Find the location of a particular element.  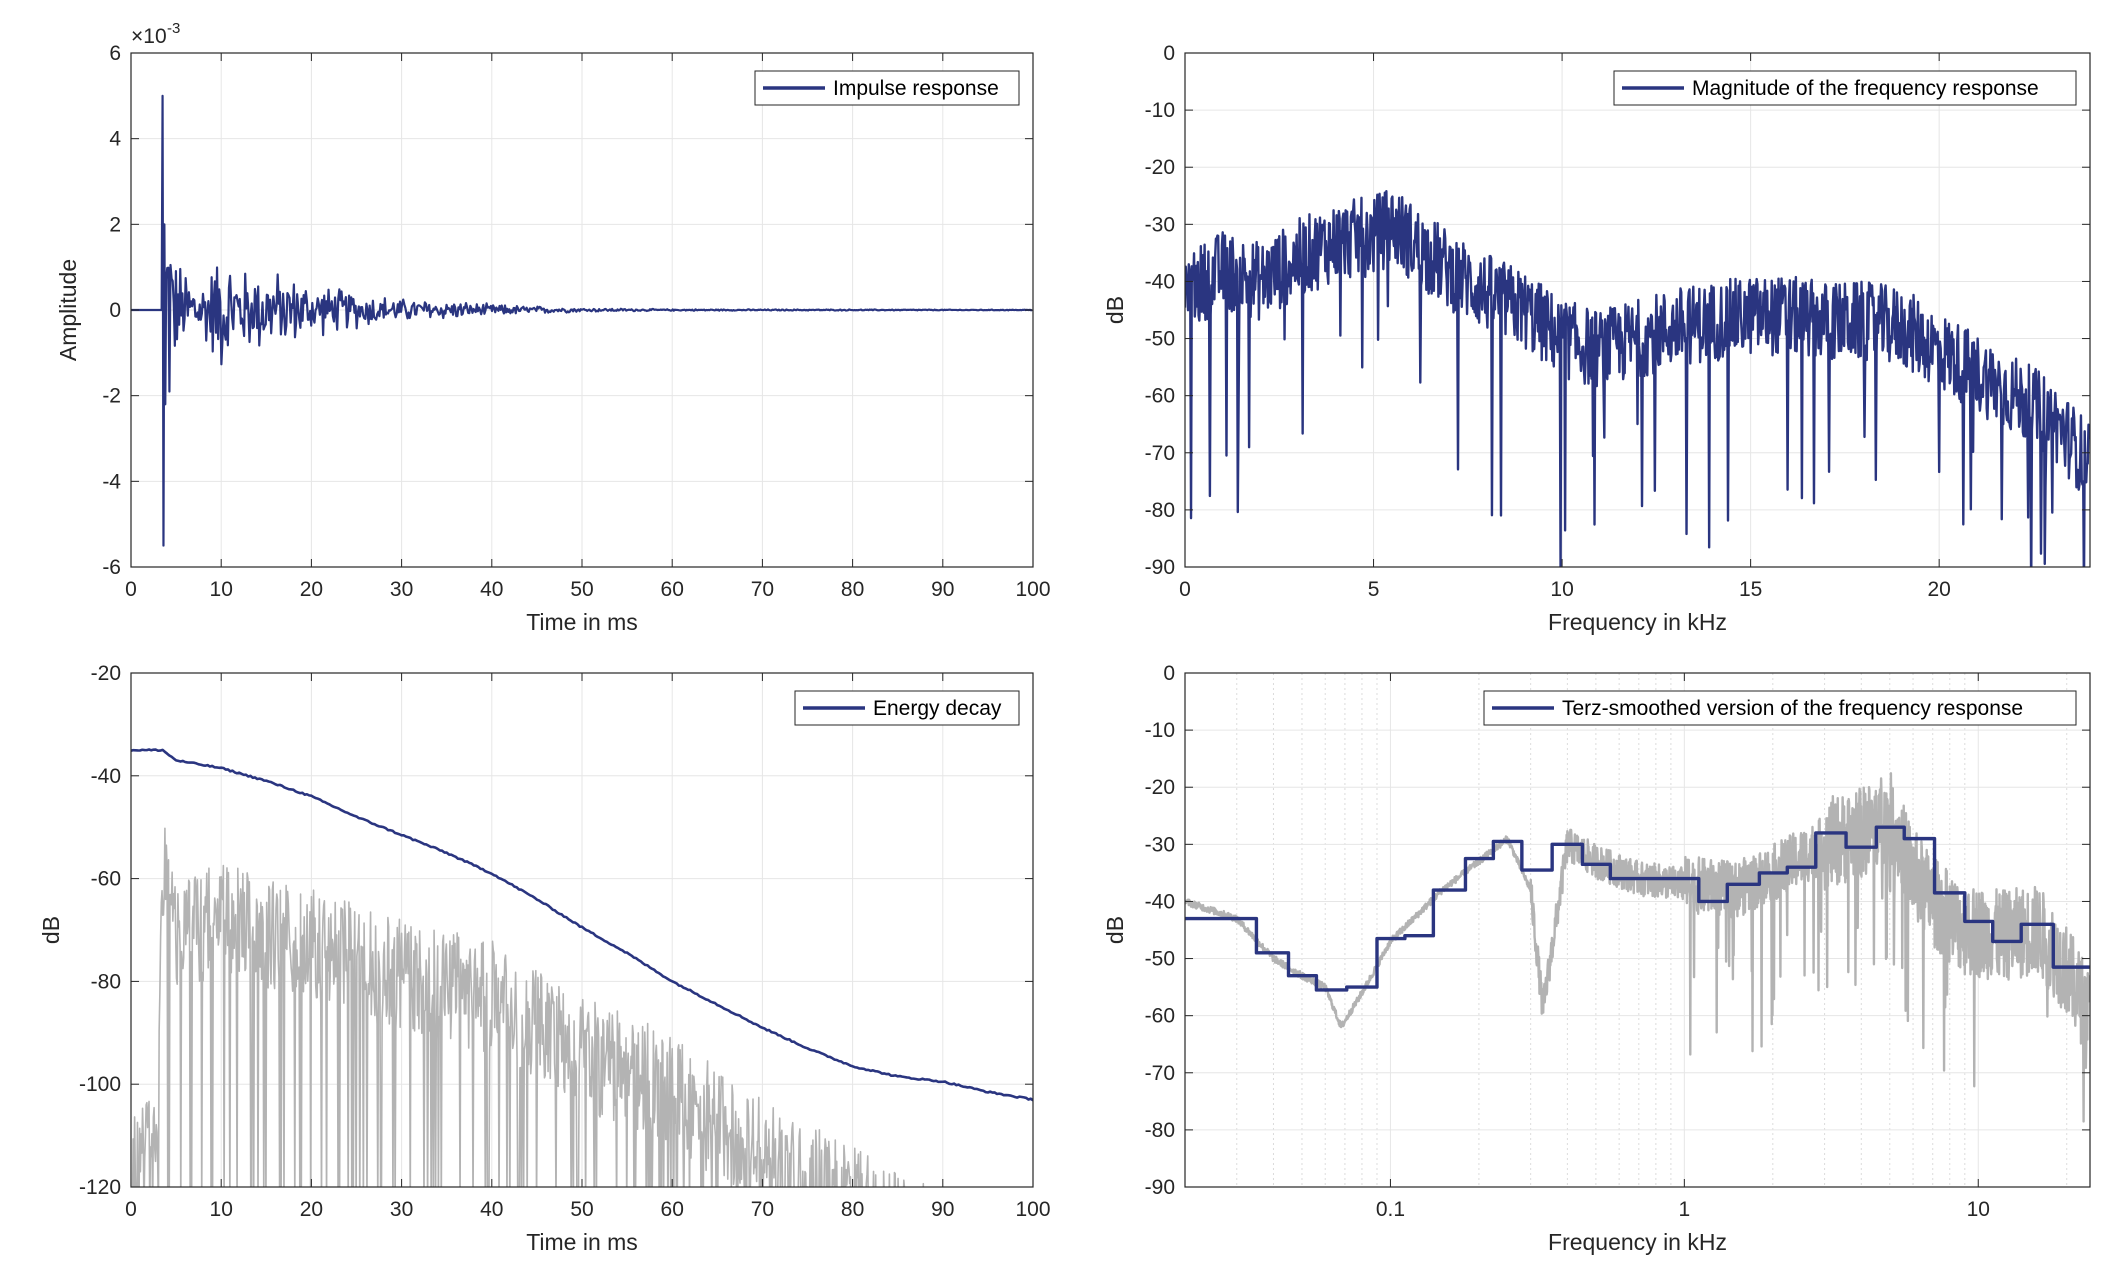

y-axis-label: Amplitude is located at coordinates (68, 310).